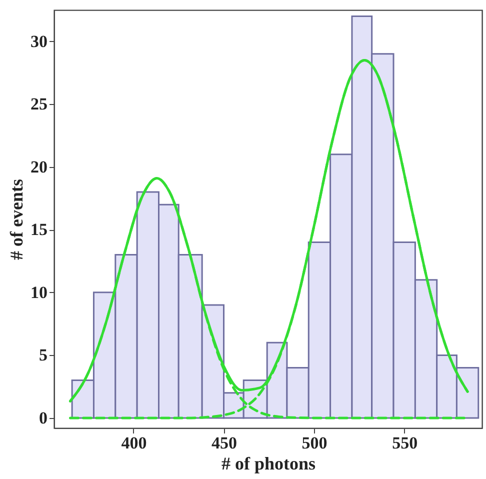 The width and height of the screenshot is (486, 479). Describe the element at coordinates (16, 219) in the screenshot. I see `y-axis-title: # of events` at that location.